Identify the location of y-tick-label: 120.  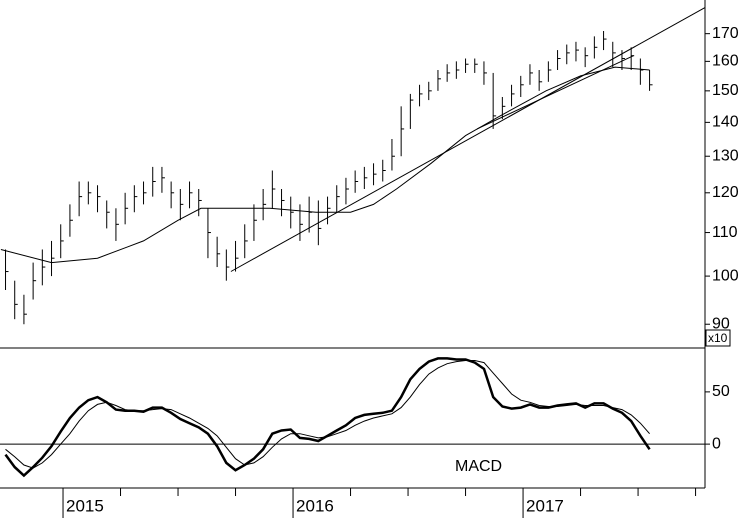
(725, 192).